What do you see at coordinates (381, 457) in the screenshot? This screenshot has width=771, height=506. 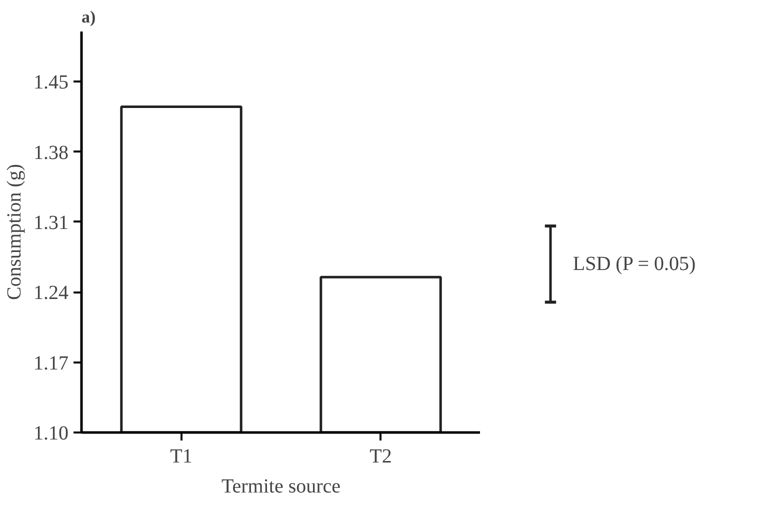 I see `x-tick-label: T2` at bounding box center [381, 457].